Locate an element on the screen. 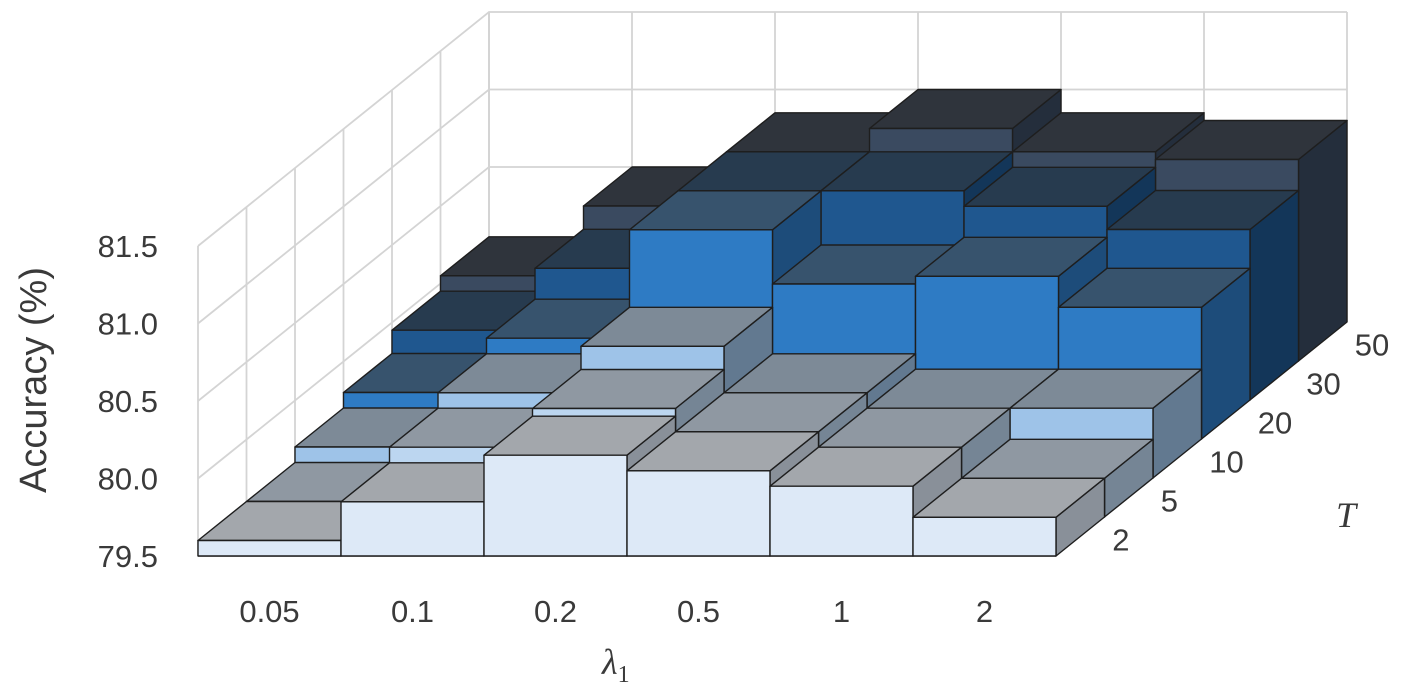 The image size is (1412, 687). lambda-tick-label: 2 is located at coordinates (984, 611).